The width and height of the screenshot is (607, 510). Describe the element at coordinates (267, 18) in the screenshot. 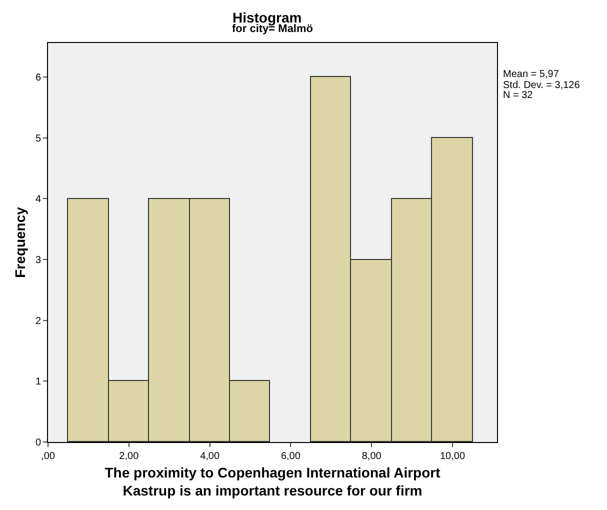

I see `chart-title: Histogram` at that location.